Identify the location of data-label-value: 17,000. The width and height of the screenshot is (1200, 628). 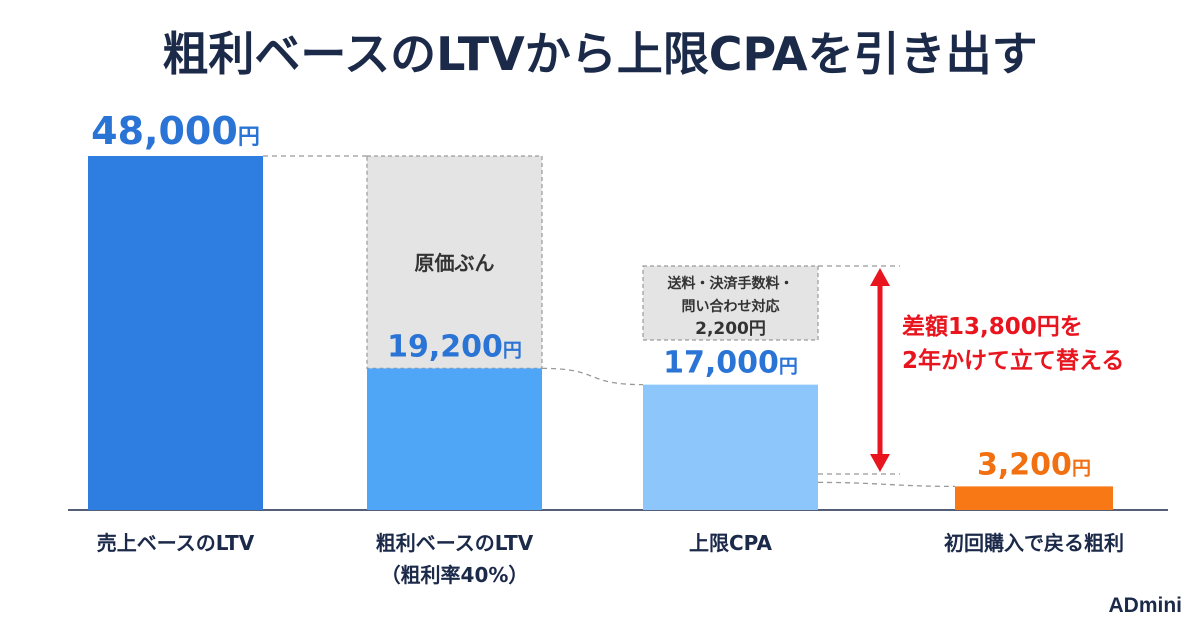
(721, 363).